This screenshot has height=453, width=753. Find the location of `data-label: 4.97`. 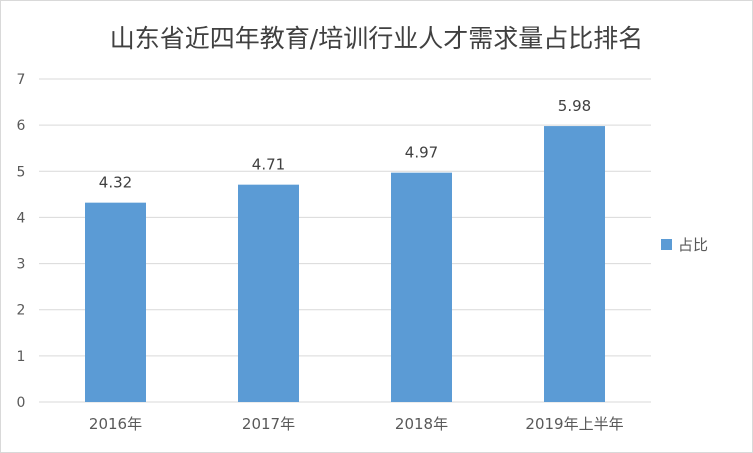

data-label: 4.97 is located at coordinates (421, 153).